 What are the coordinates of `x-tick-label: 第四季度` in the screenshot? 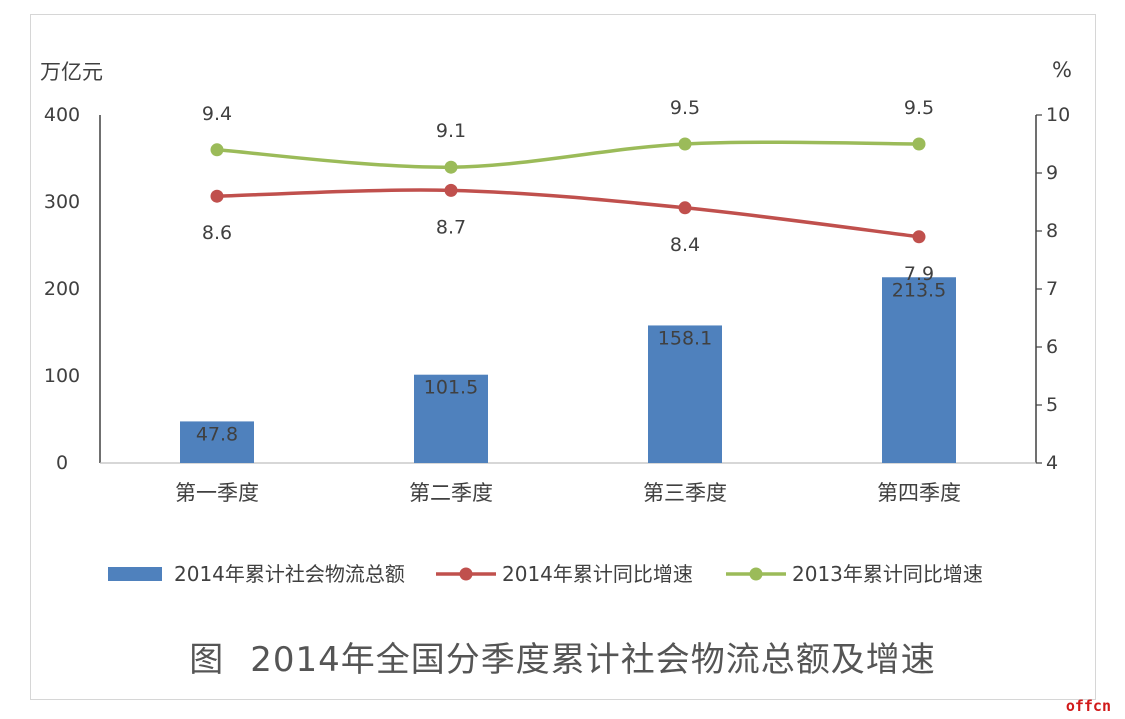 It's located at (919, 493).